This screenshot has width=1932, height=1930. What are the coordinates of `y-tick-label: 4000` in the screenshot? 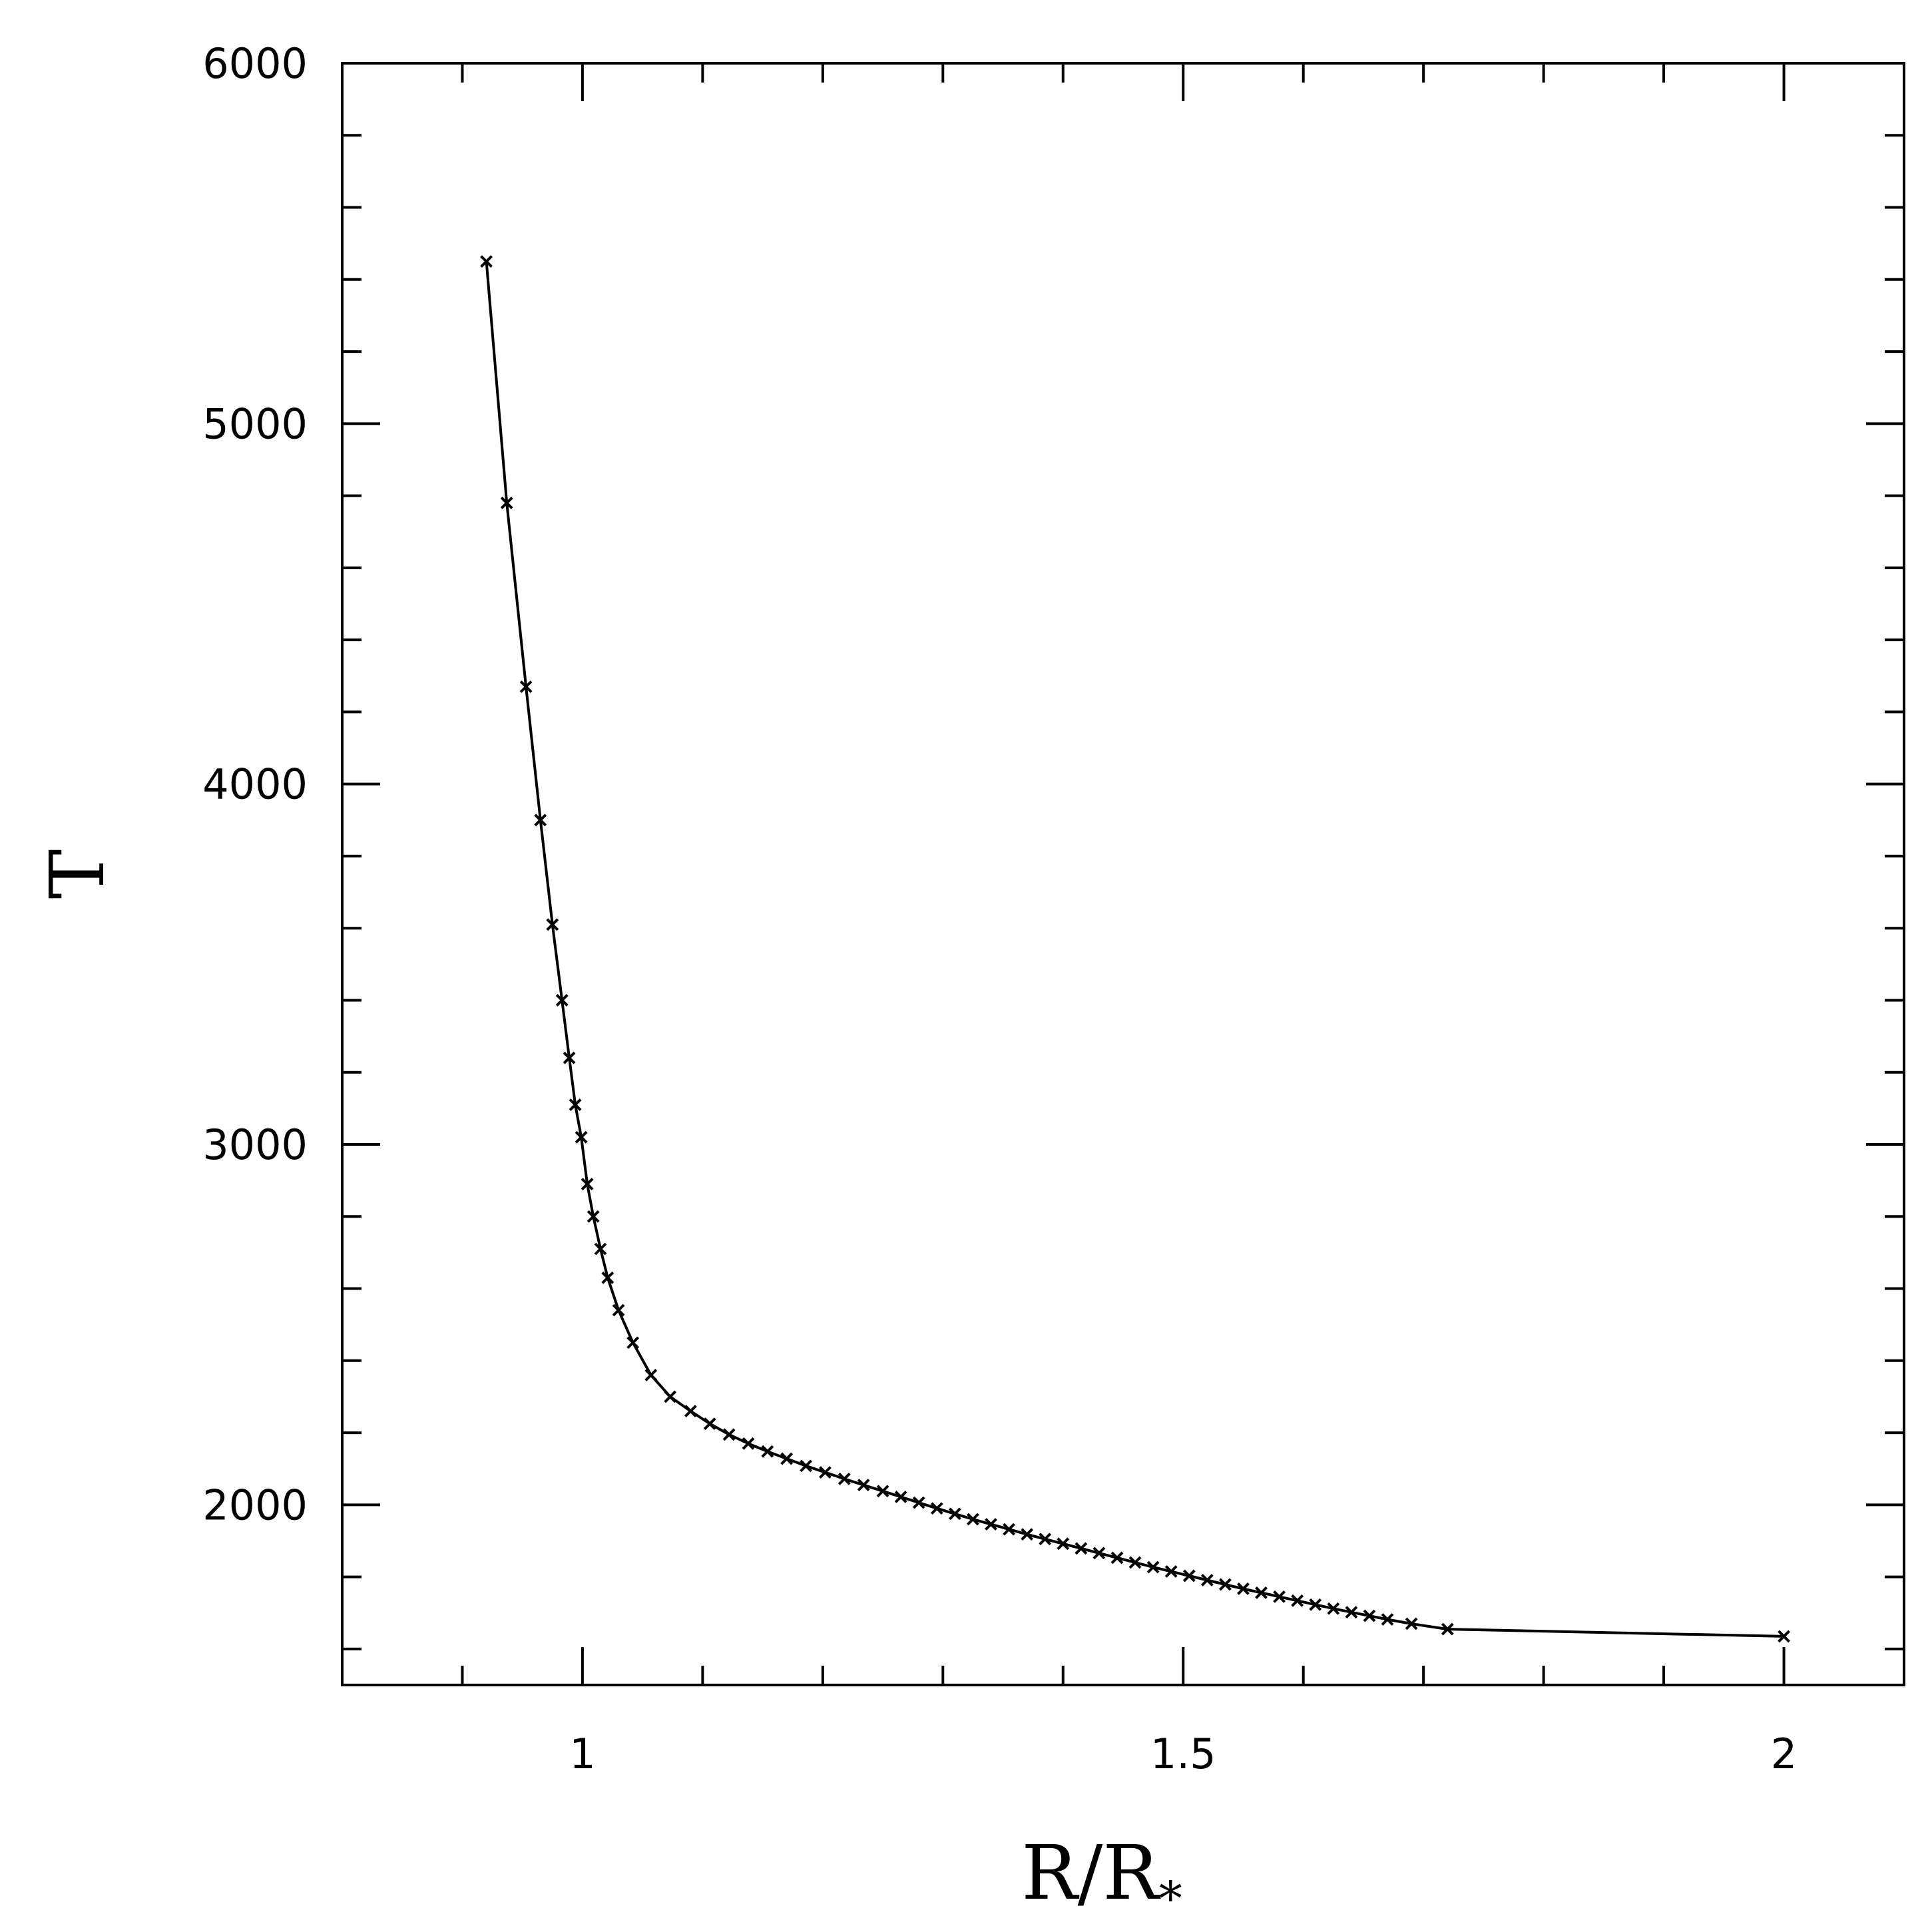 It's located at (255, 785).